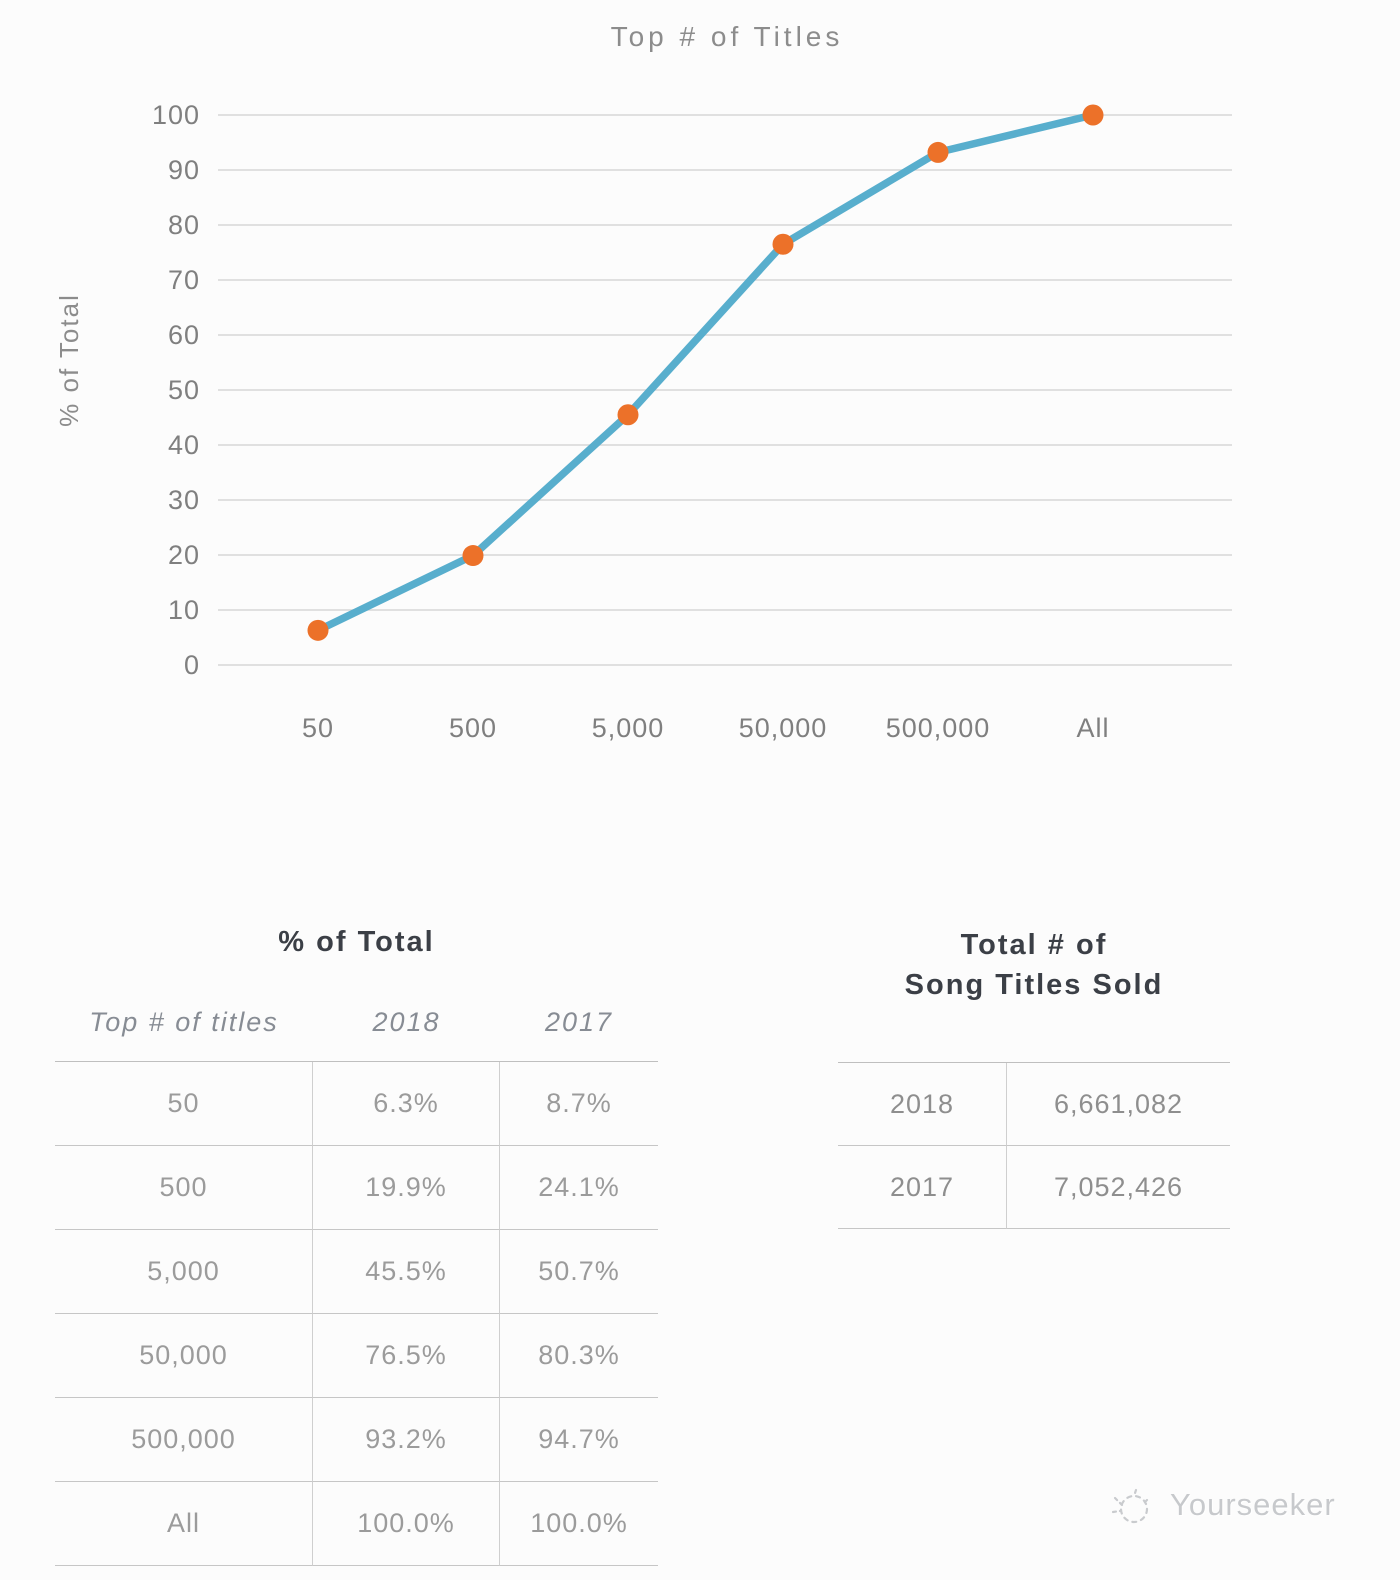  What do you see at coordinates (356, 1022) in the screenshot?
I see `left-table-header: Top # of titles 2018 2017` at bounding box center [356, 1022].